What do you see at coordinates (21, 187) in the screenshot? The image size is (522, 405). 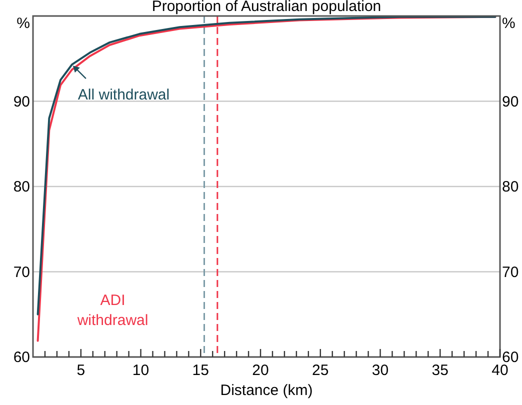 I see `y-tick-label: 80` at bounding box center [21, 187].